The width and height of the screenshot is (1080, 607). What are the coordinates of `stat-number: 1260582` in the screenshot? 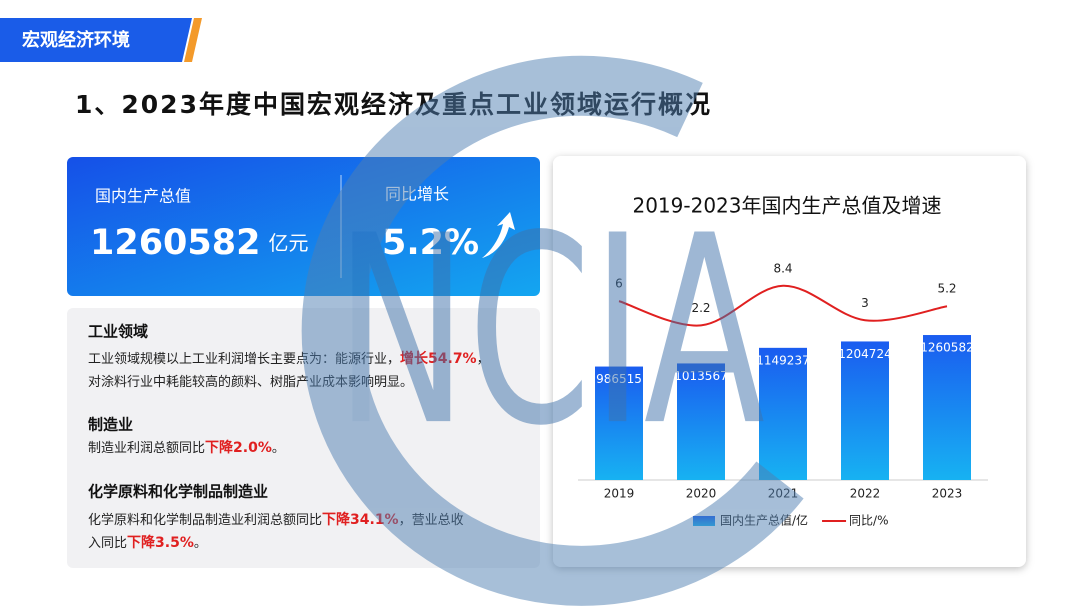 It's located at (175, 243).